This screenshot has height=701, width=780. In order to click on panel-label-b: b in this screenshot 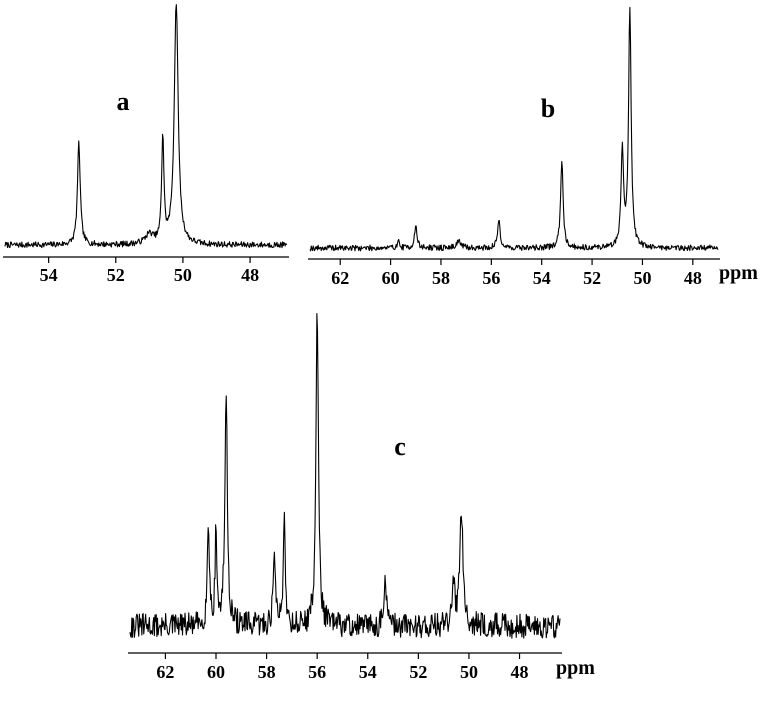, I will do `click(548, 108)`.